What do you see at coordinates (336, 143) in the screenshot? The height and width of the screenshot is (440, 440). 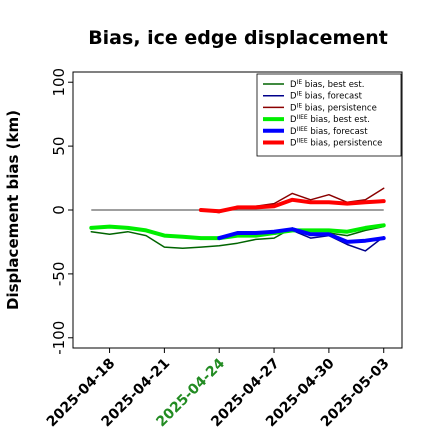 I see `legend-entry: DIIEE bias, persistence` at bounding box center [336, 143].